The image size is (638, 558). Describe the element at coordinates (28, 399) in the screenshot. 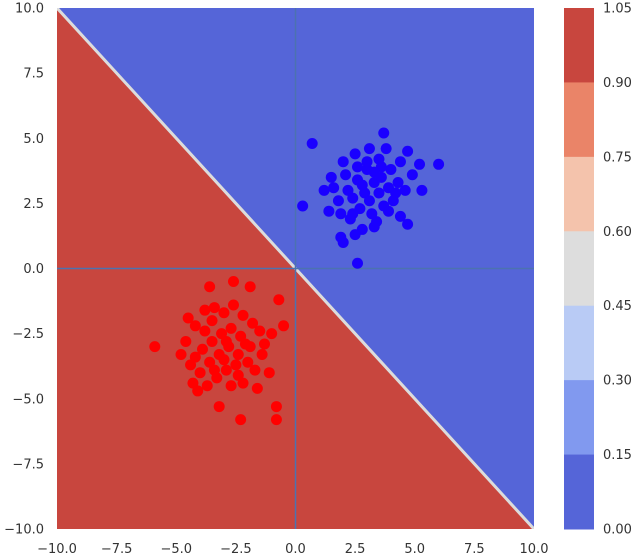

I see `y-tick-label: −5.0` at that location.